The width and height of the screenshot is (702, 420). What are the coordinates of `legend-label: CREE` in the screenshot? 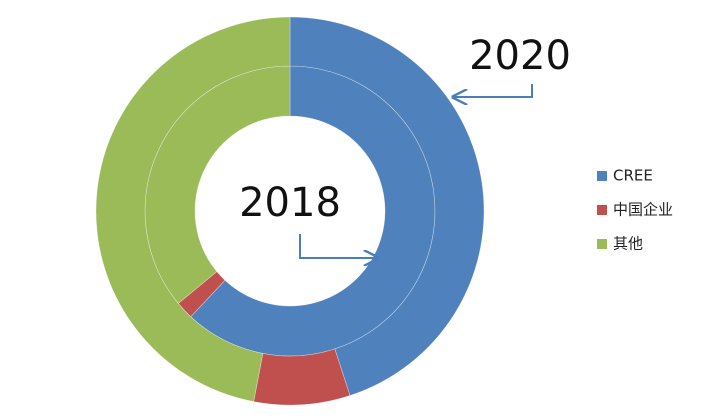 It's located at (633, 176).